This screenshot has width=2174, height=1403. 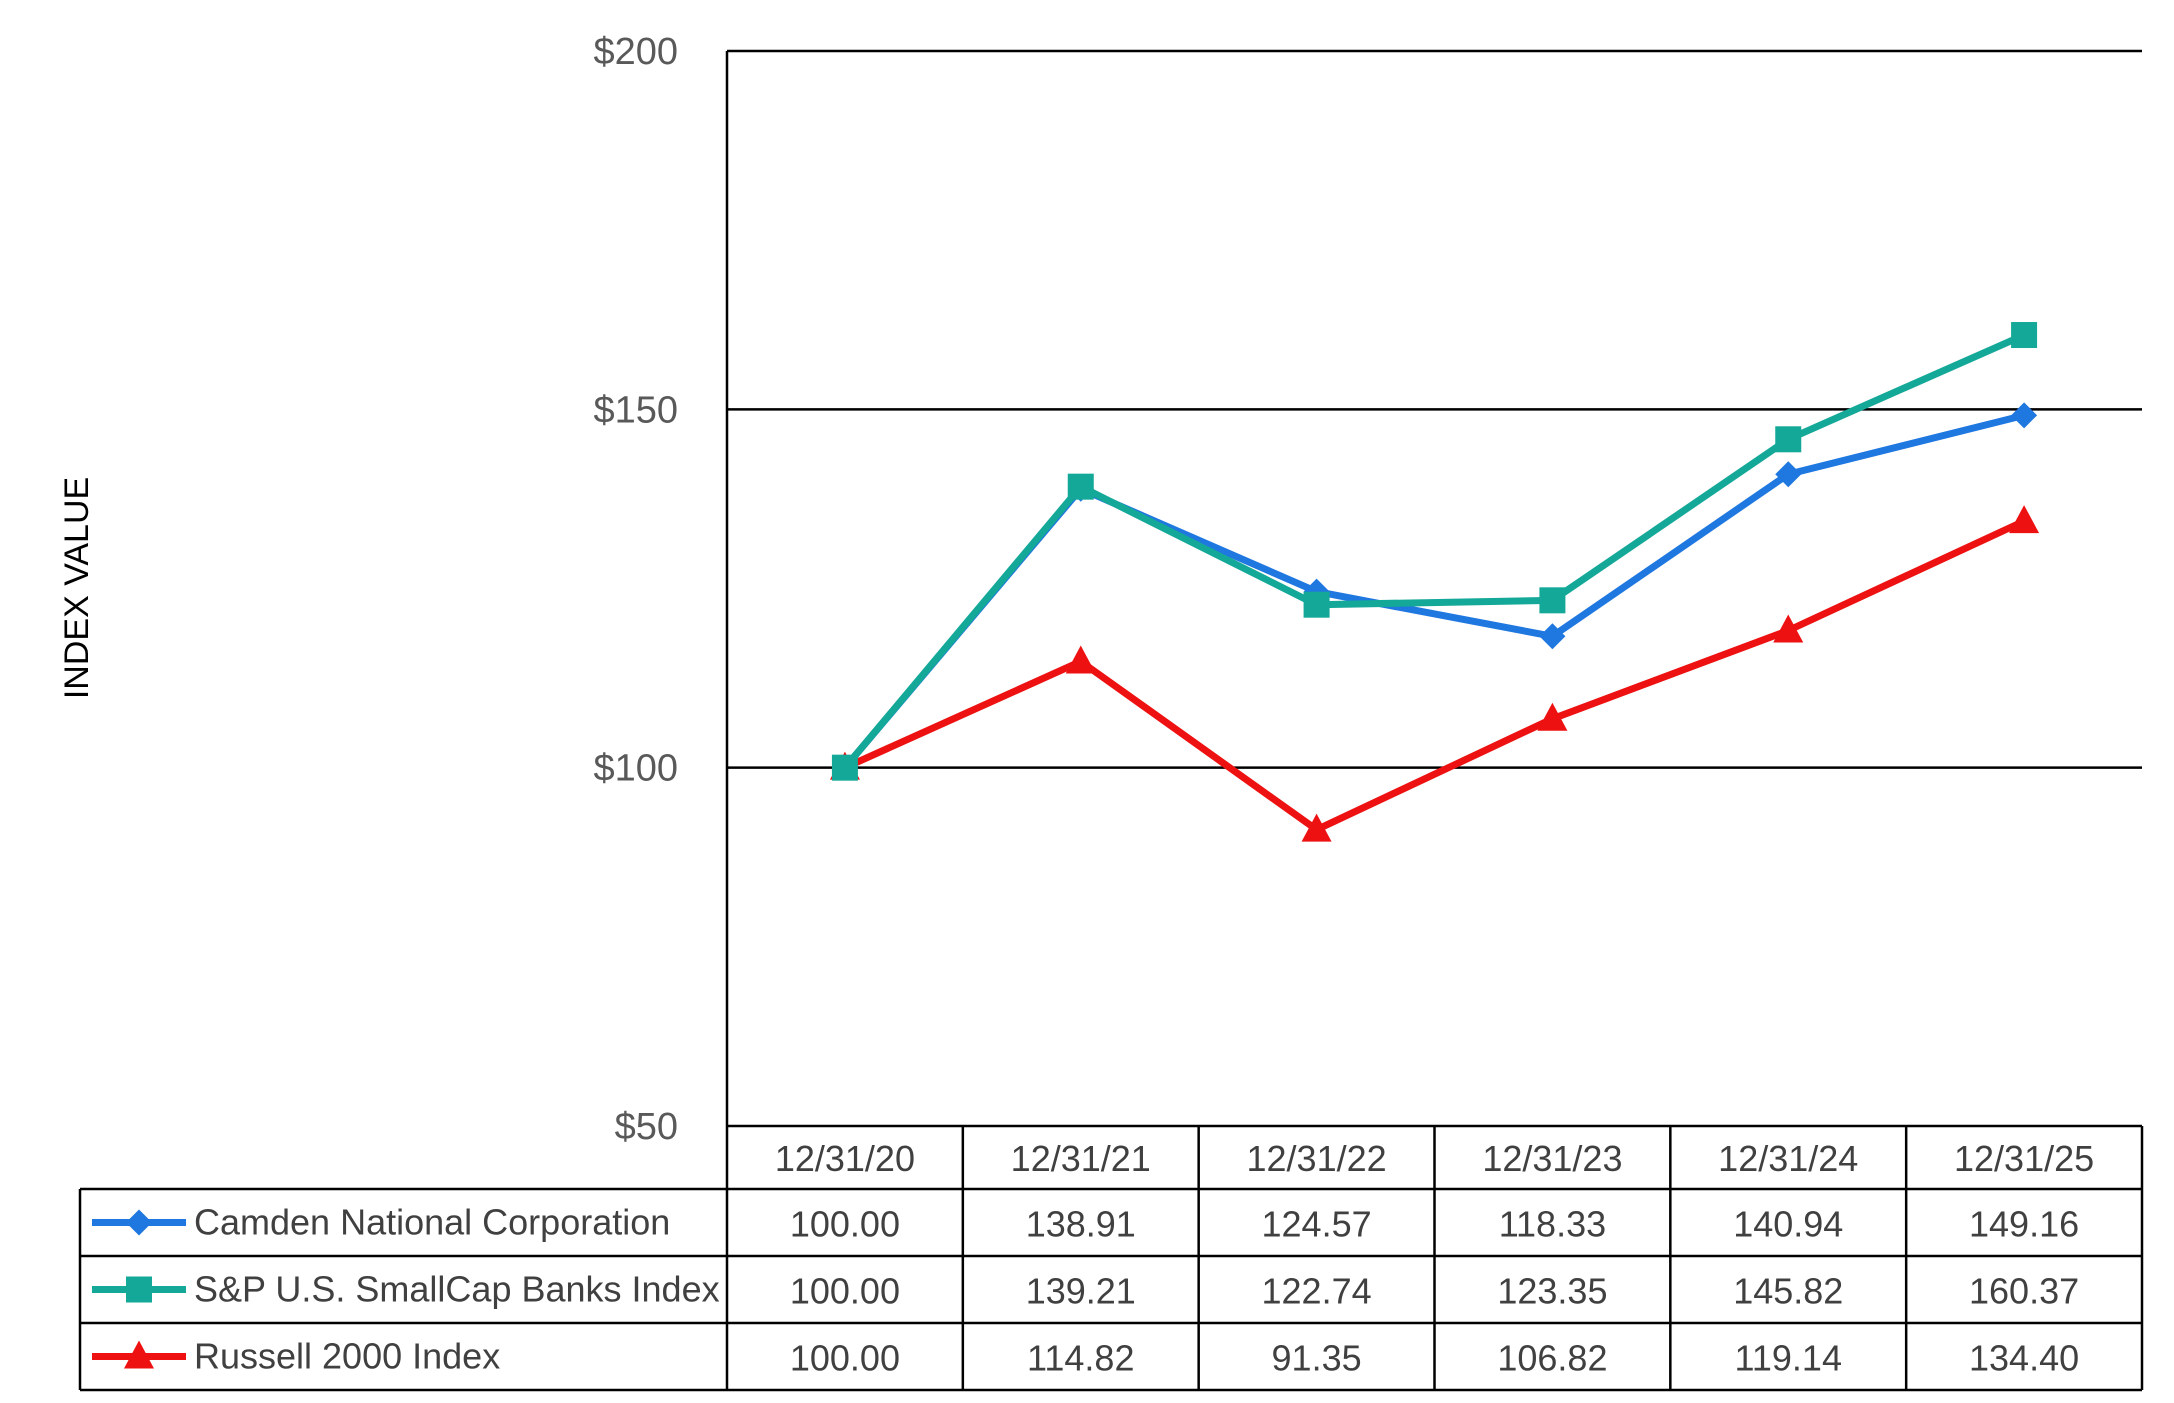 What do you see at coordinates (635, 52) in the screenshot?
I see `y-tick-label: $200` at bounding box center [635, 52].